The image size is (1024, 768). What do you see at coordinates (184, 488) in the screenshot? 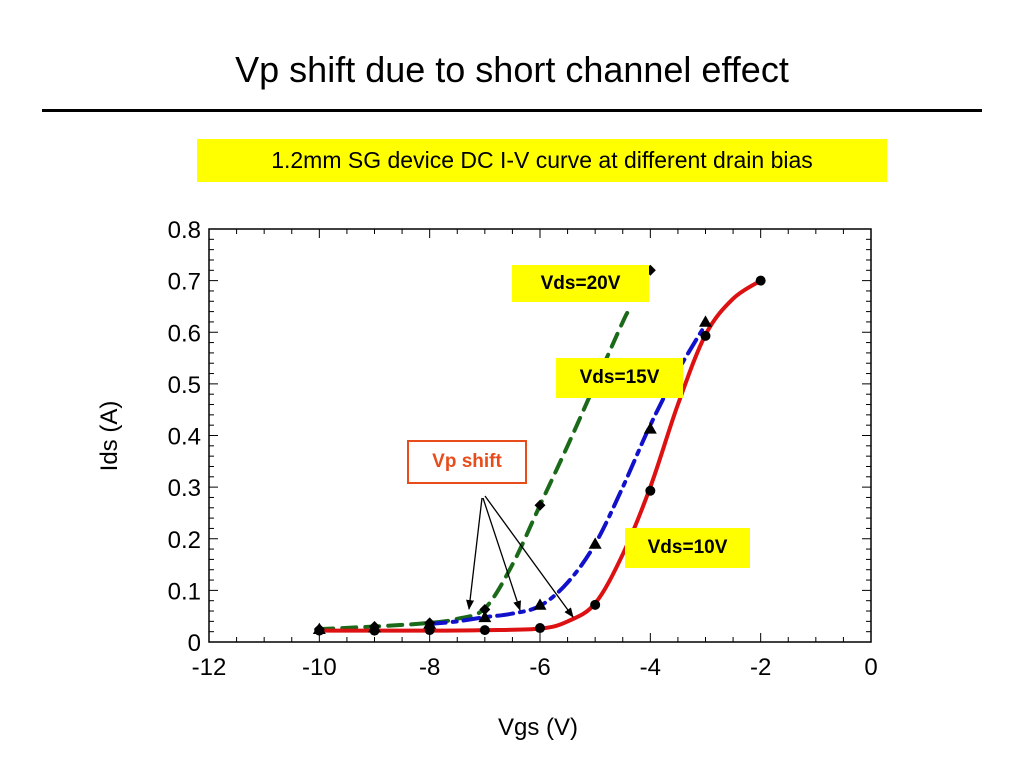
I see `y-tick-label: 0.3` at bounding box center [184, 488].